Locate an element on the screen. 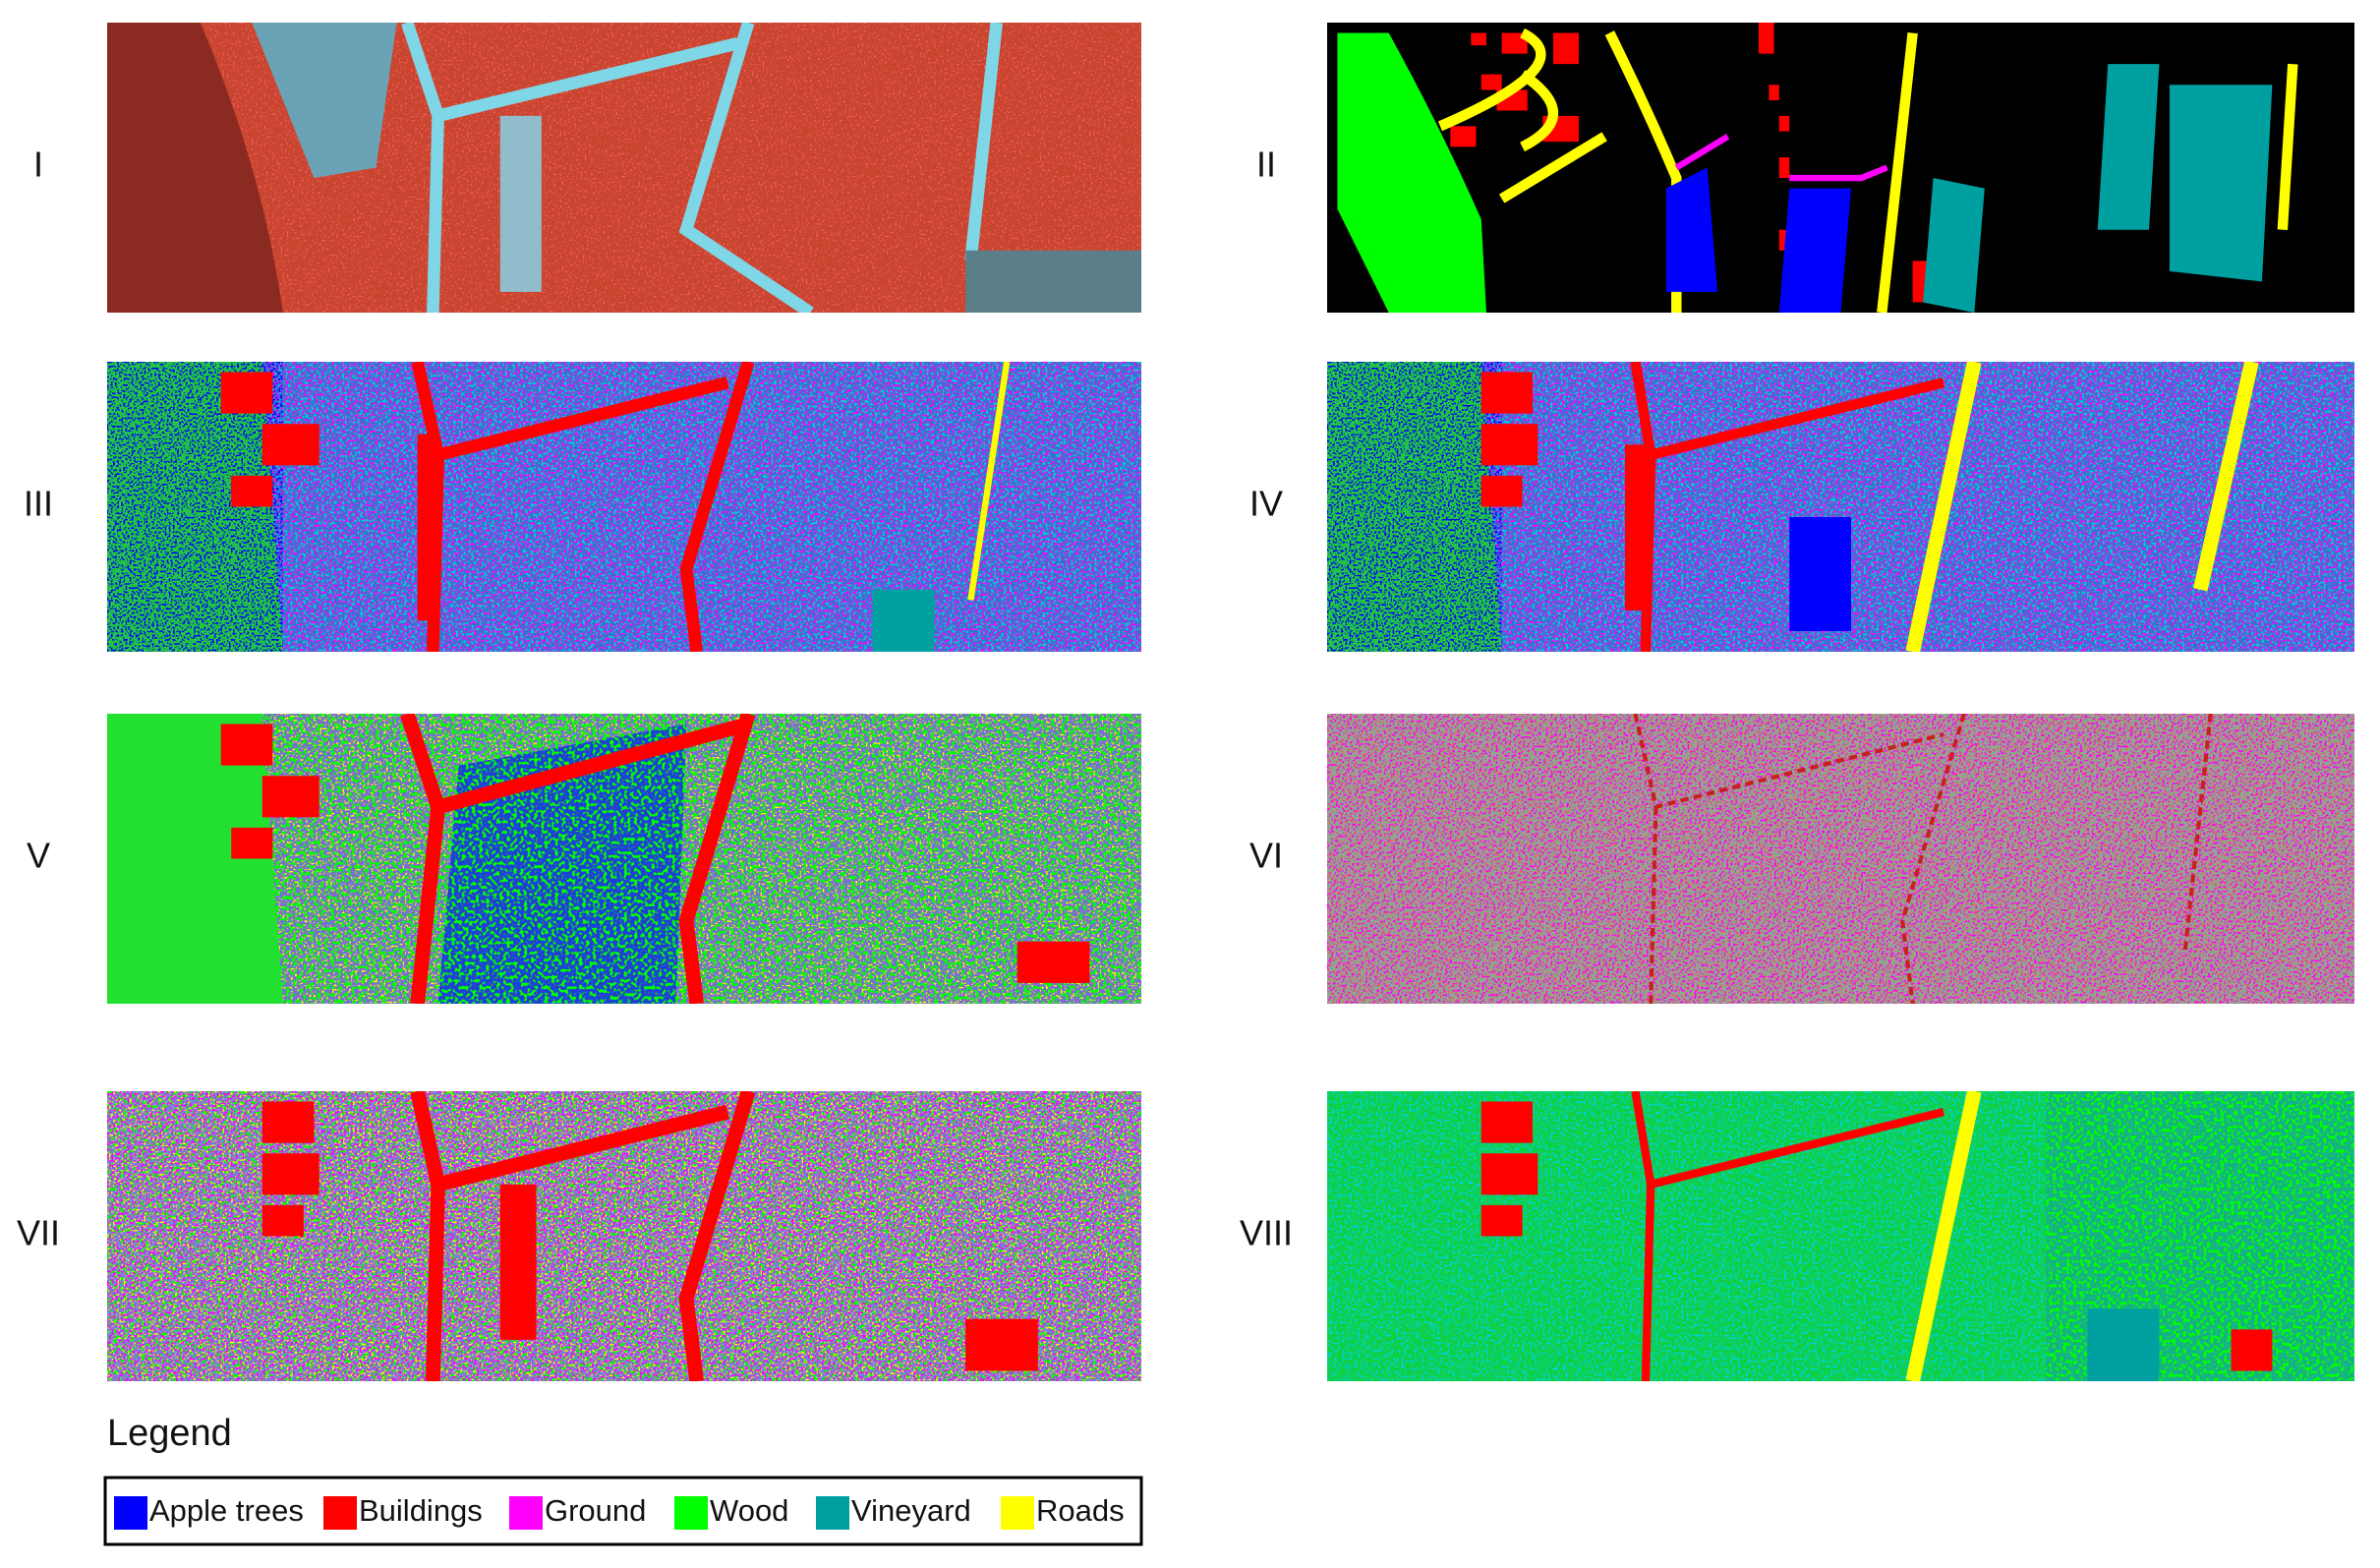  legend-box is located at coordinates (623, 1511).